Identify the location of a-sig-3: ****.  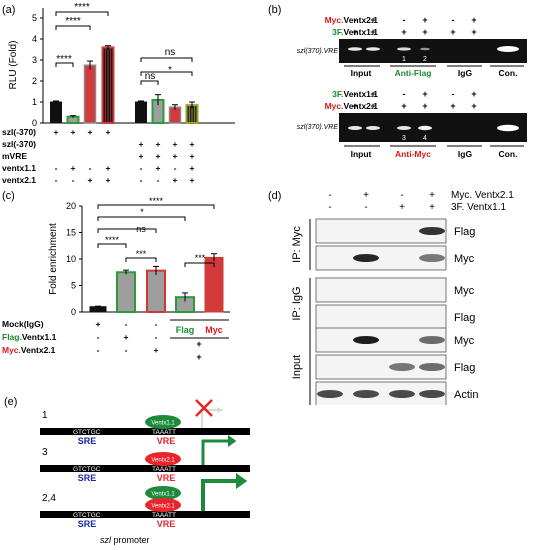
(82, 7).